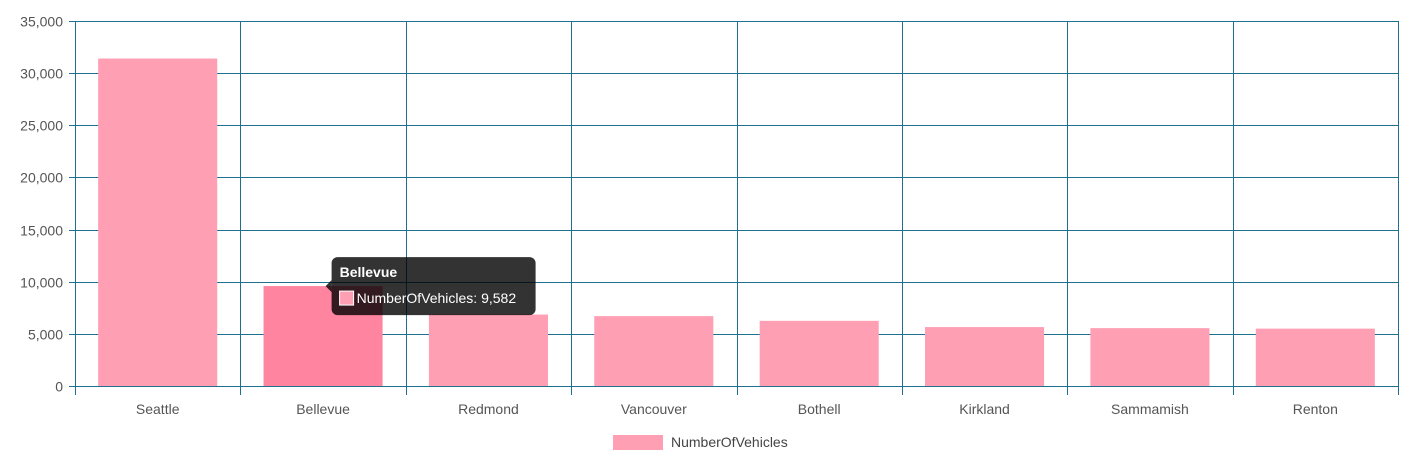  I want to click on y-tick-label: 0, so click(59, 387).